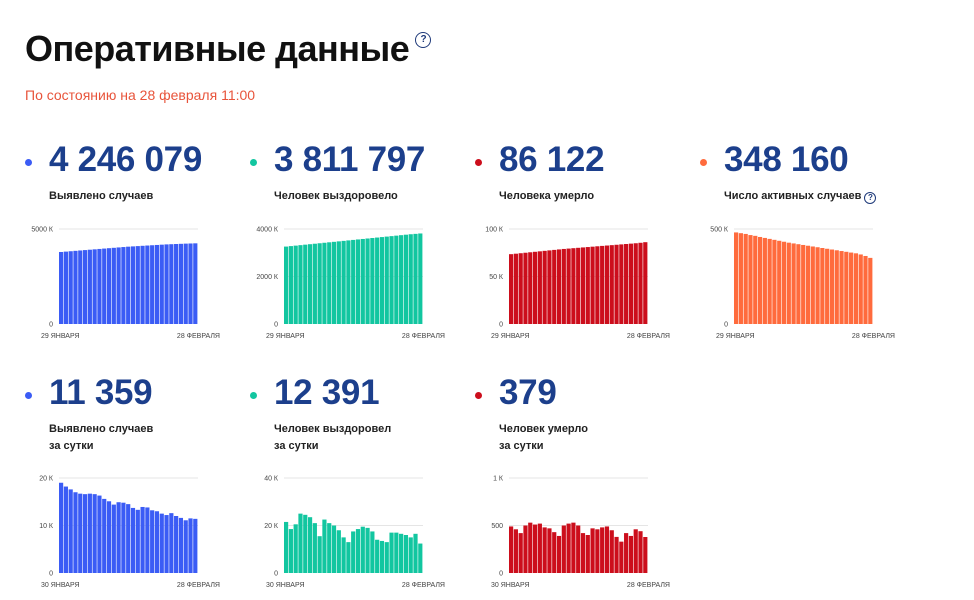 The width and height of the screenshot is (974, 600). What do you see at coordinates (870, 198) in the screenshot?
I see `question-icon: ?` at bounding box center [870, 198].